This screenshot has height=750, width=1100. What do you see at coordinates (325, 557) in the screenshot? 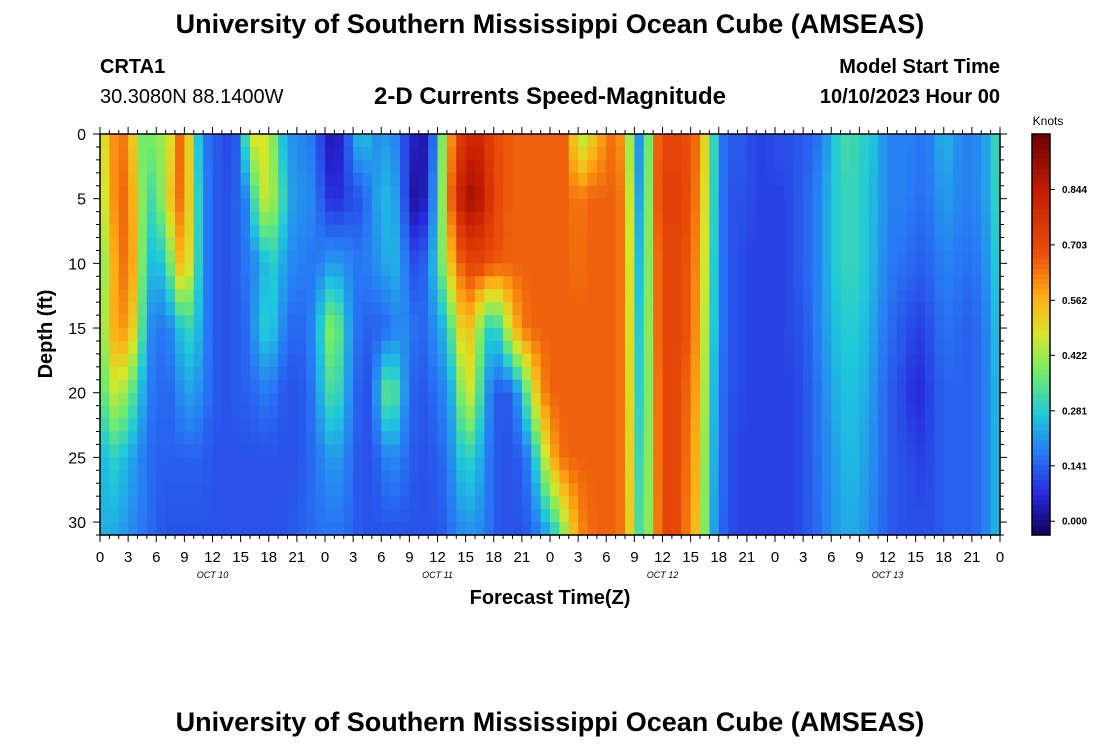
I see `x-tick-label: 0` at bounding box center [325, 557].